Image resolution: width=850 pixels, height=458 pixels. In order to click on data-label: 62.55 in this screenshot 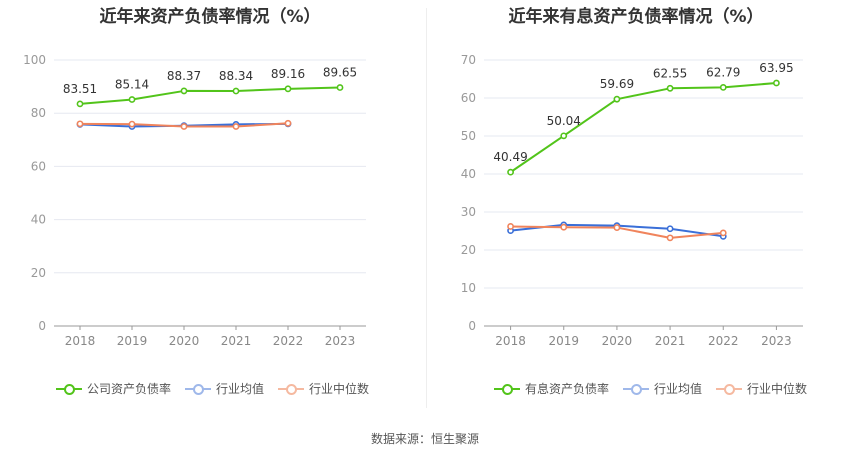, I will do `click(670, 73)`.